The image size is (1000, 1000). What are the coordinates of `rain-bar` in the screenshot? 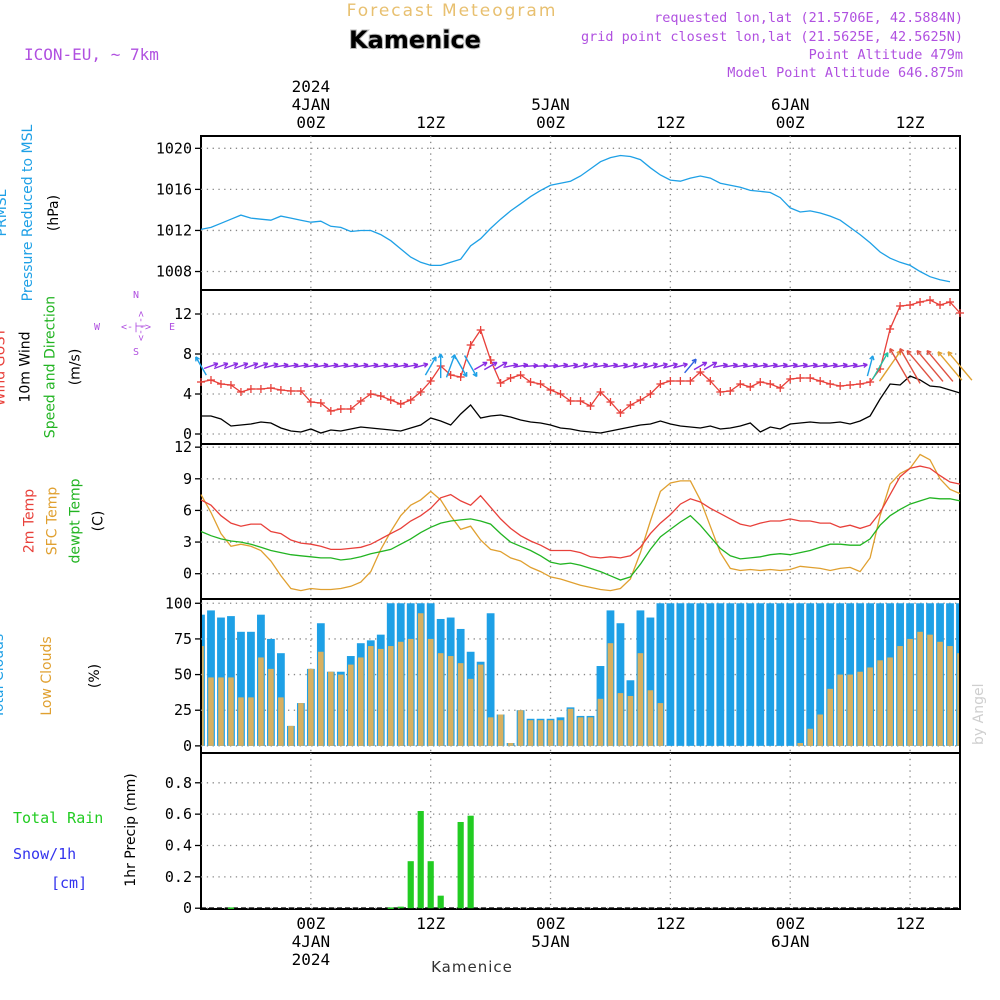 It's located at (231, 908).